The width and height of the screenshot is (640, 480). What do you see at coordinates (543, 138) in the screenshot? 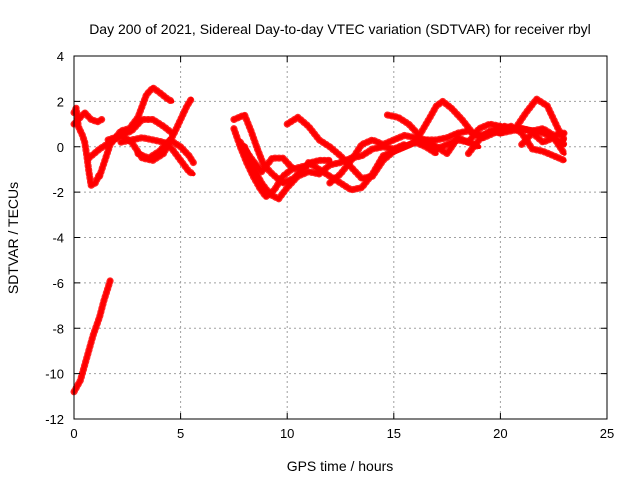
I see `series-pass-20-markers` at bounding box center [543, 138].